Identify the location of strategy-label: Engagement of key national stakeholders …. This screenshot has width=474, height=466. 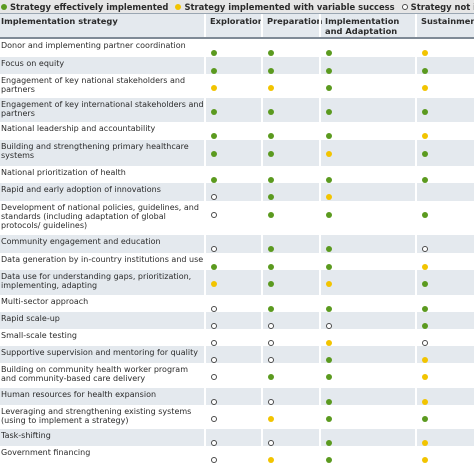
(93, 85).